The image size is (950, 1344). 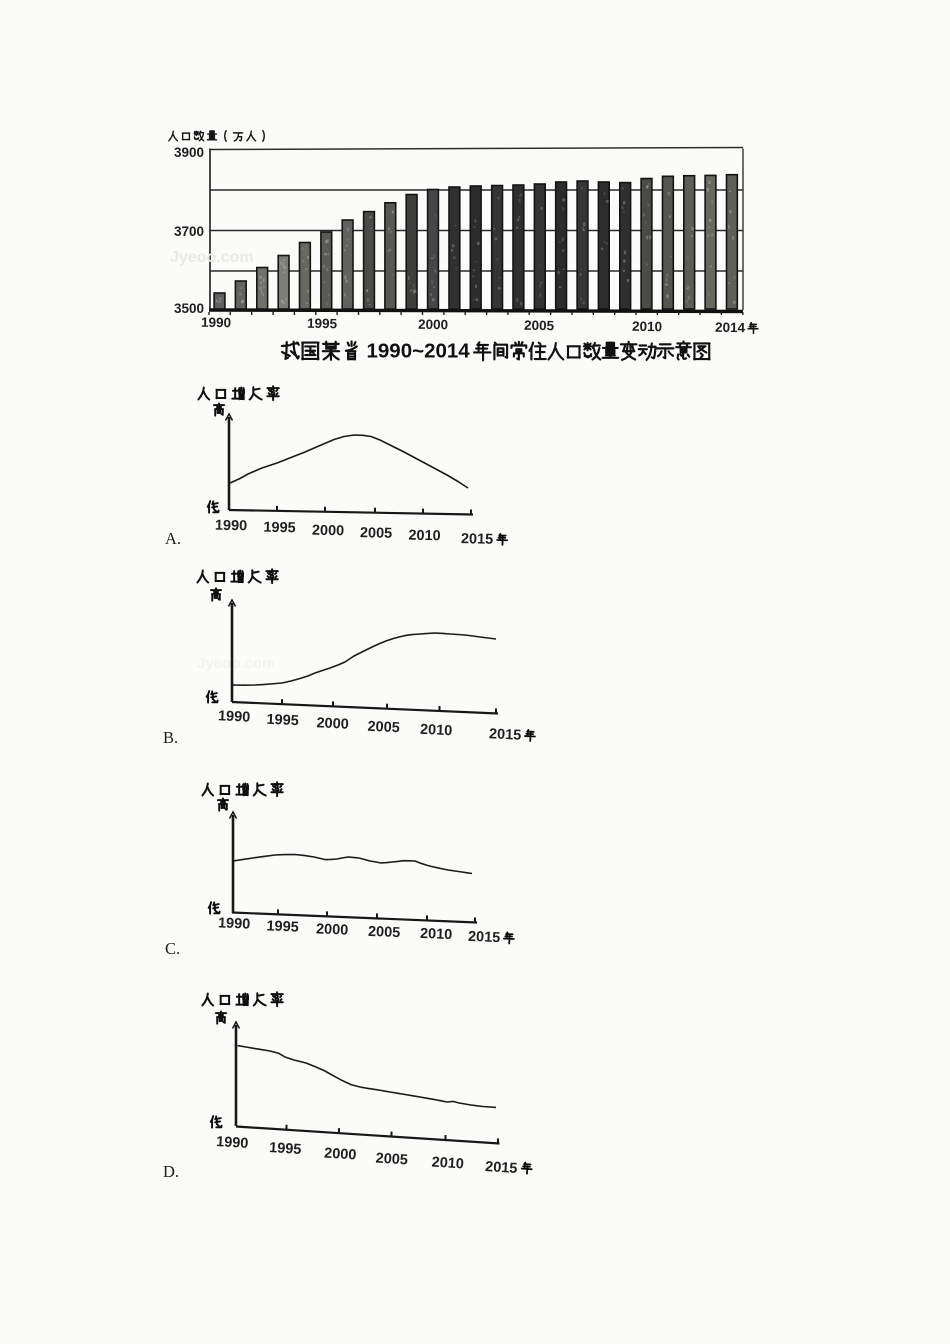 I want to click on svg-text: 3900, so click(x=189, y=152).